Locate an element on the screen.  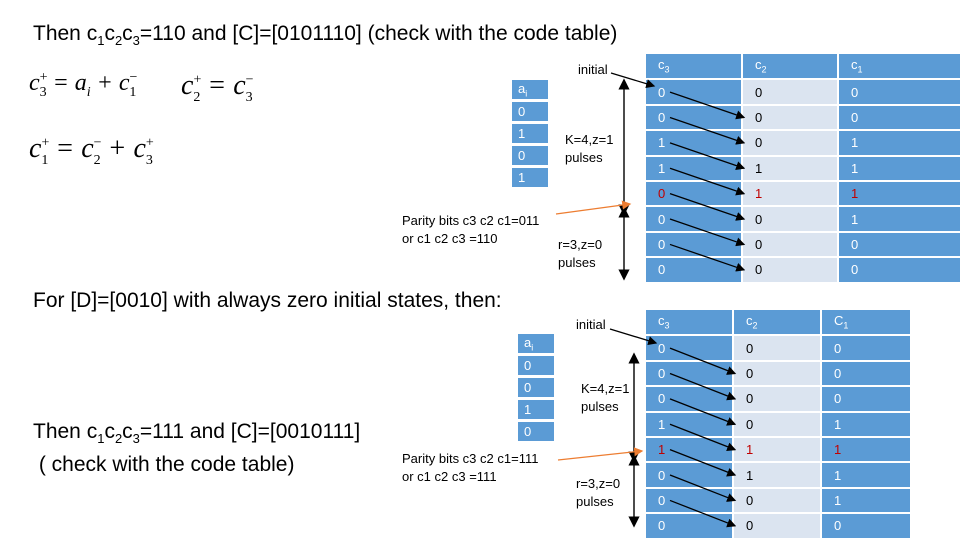
top-shift-arrows is located at coordinates (707, 181).